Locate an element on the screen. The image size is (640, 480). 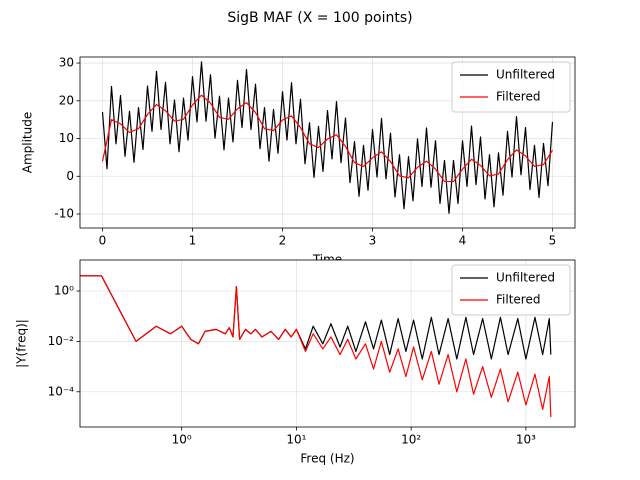
x-tick-label: 1 is located at coordinates (193, 241).